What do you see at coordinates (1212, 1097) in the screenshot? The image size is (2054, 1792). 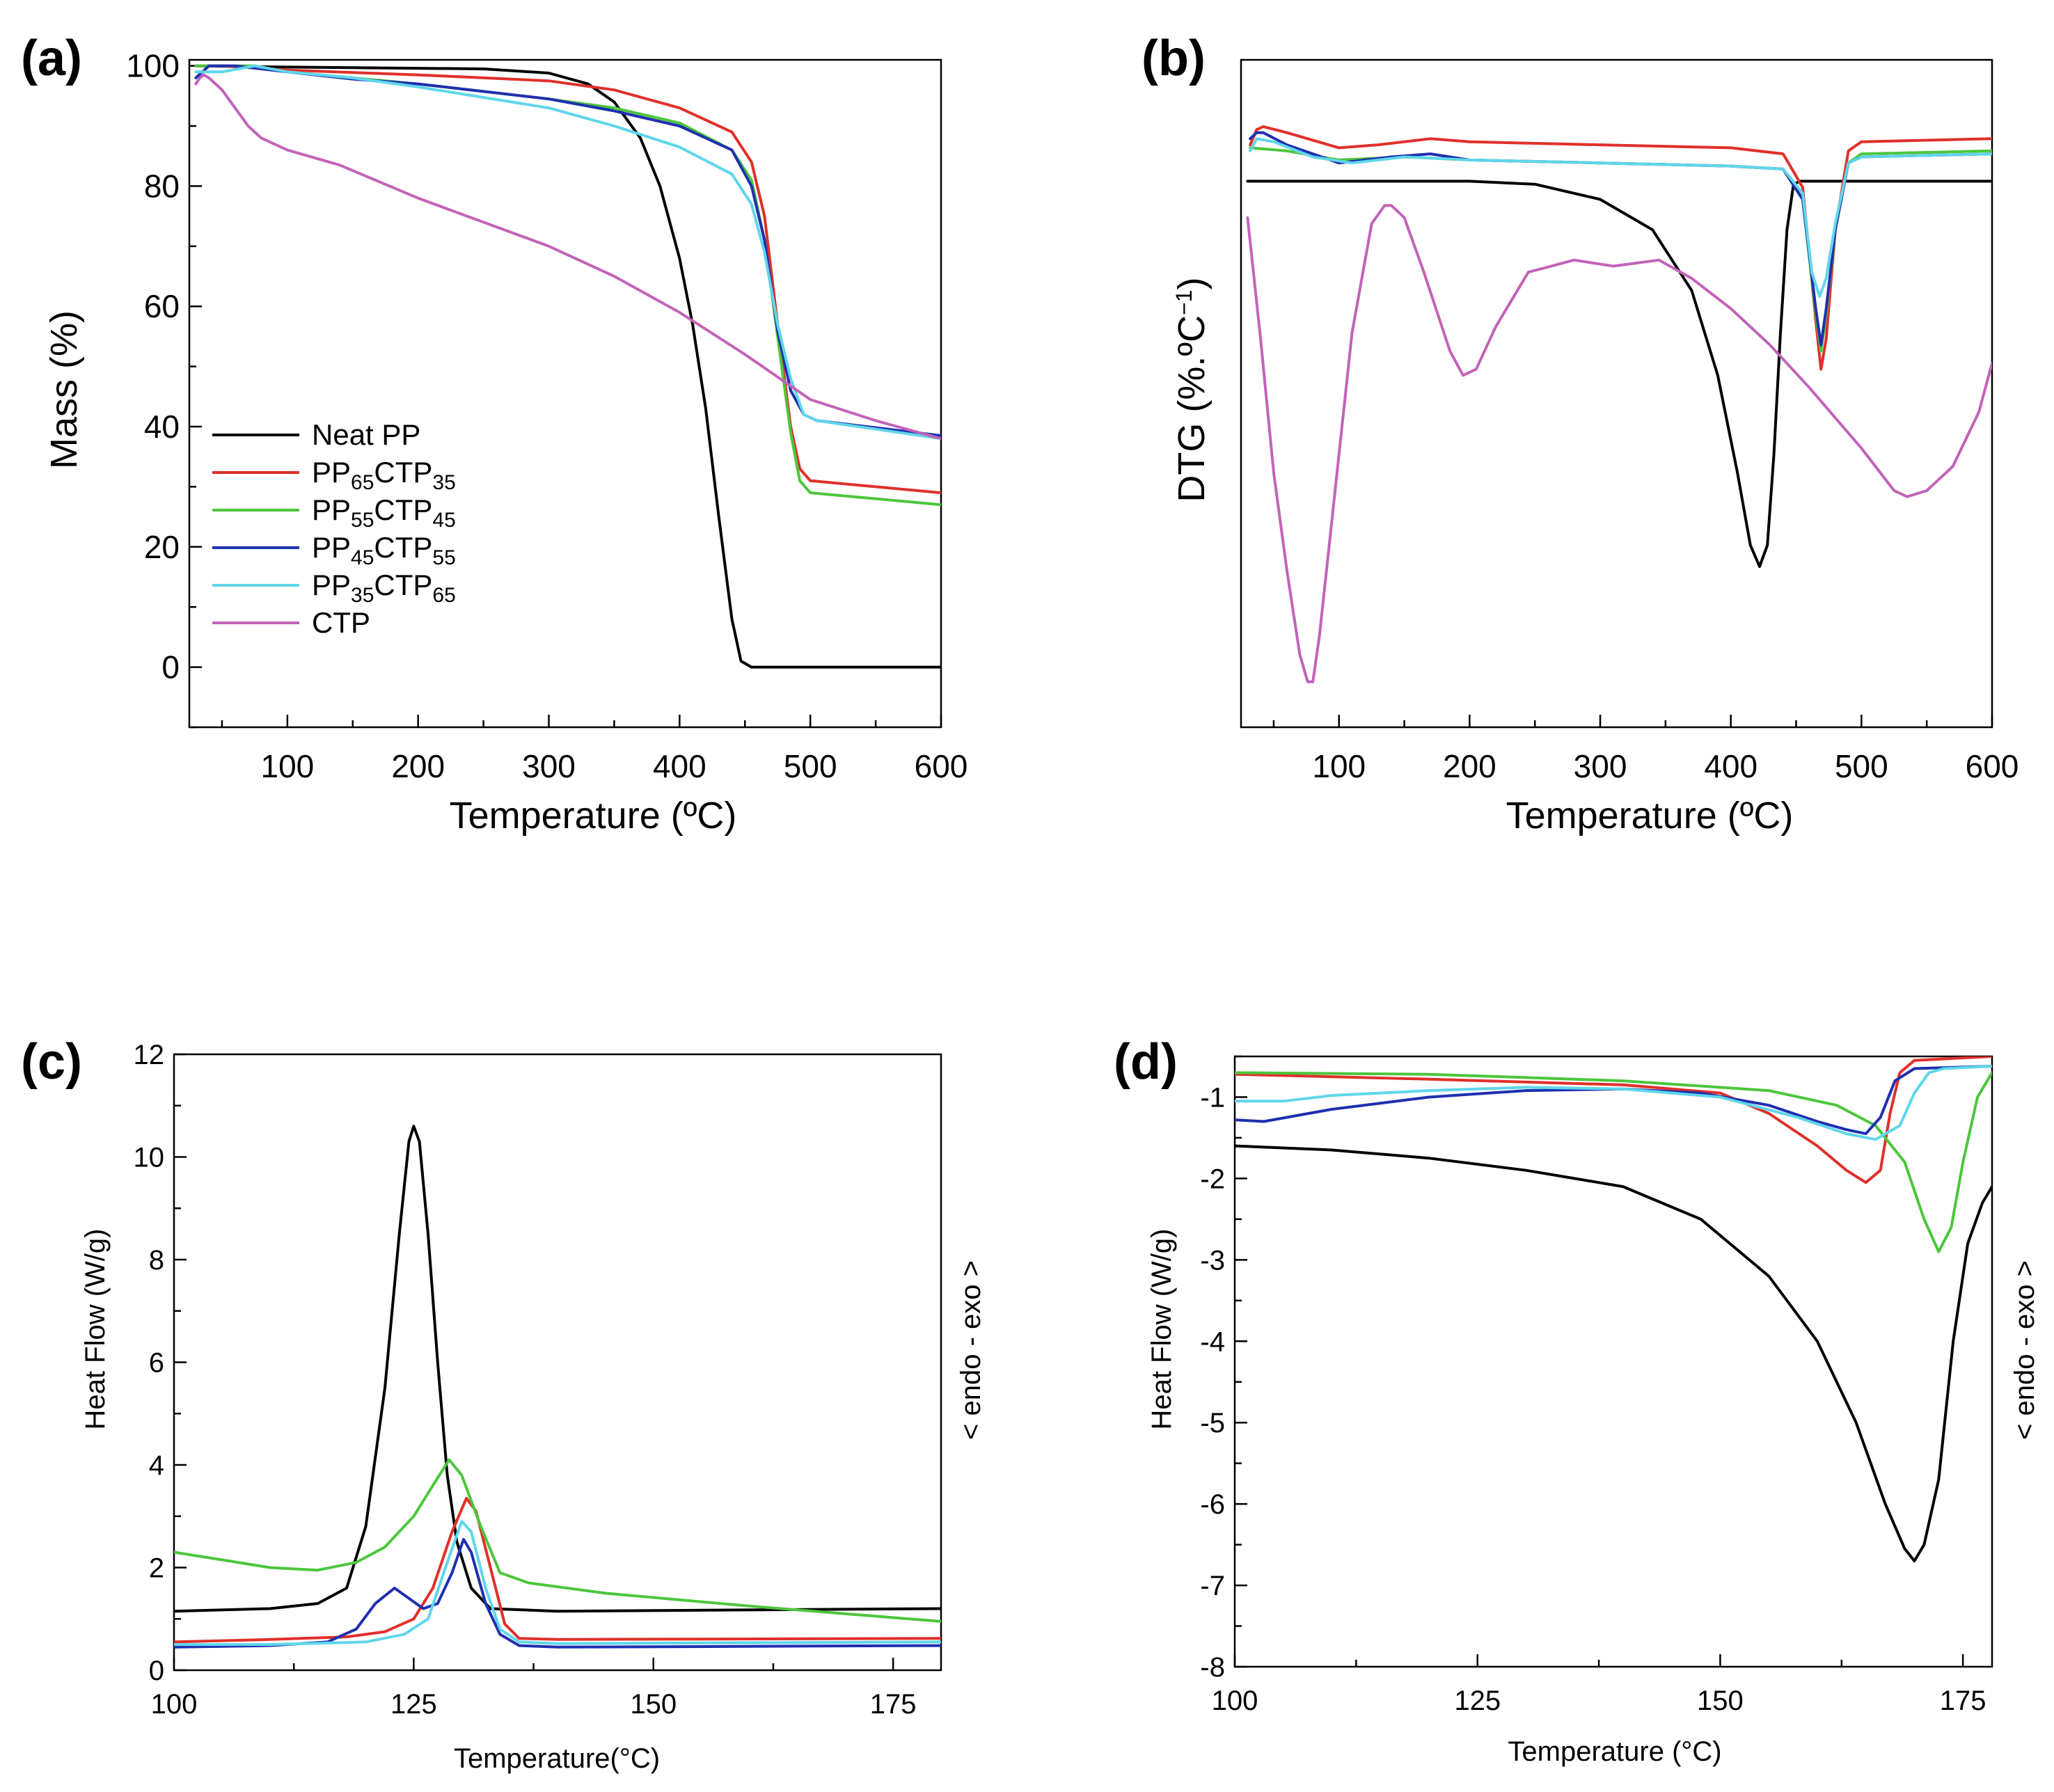 I see `y-tick-label: -1` at bounding box center [1212, 1097].